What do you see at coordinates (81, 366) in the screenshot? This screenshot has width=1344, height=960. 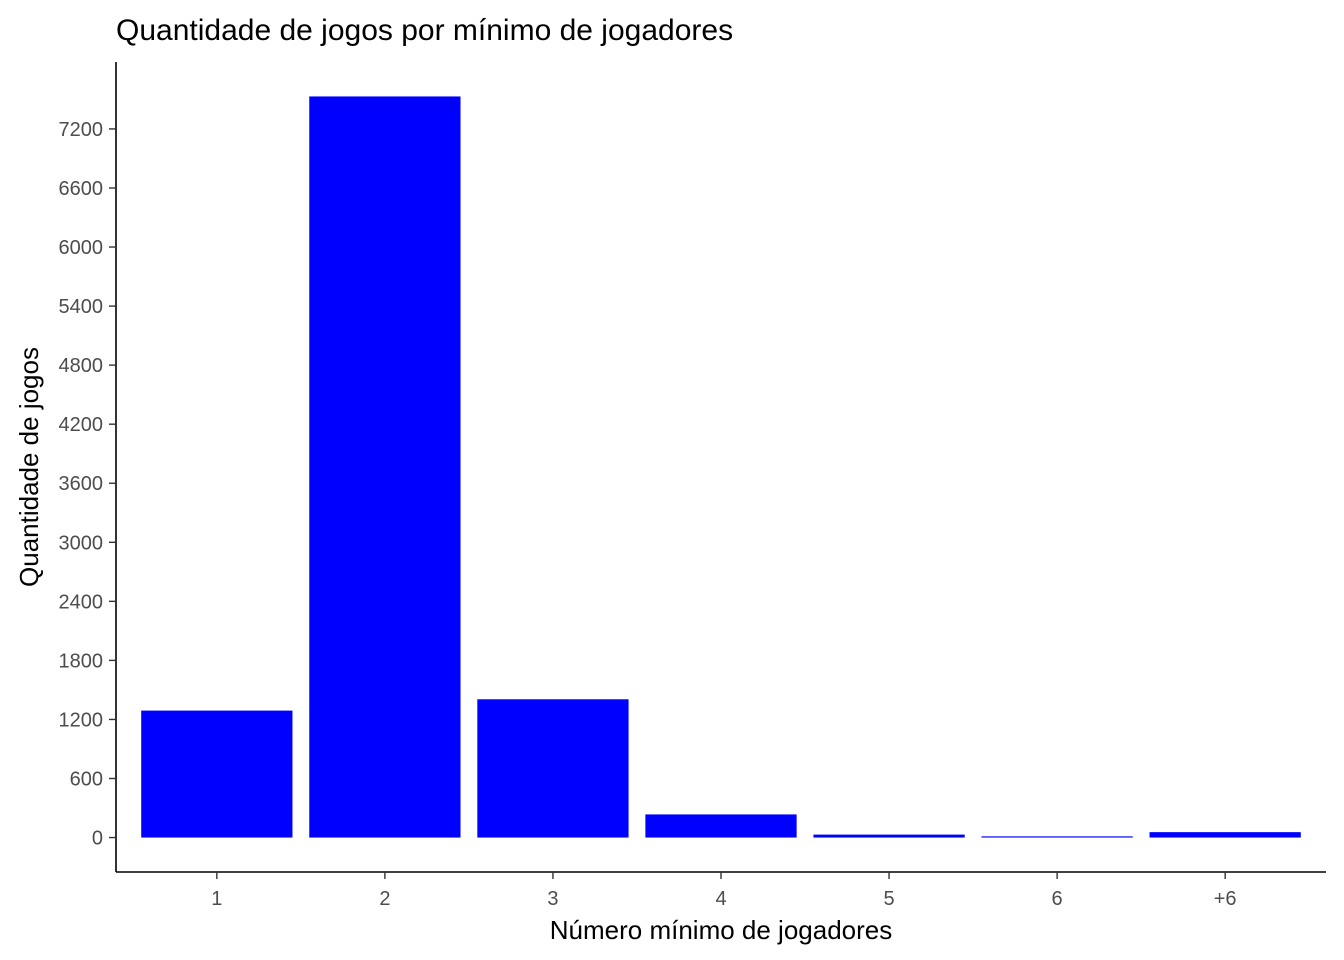 I see `y-tick-label: 4800` at bounding box center [81, 366].